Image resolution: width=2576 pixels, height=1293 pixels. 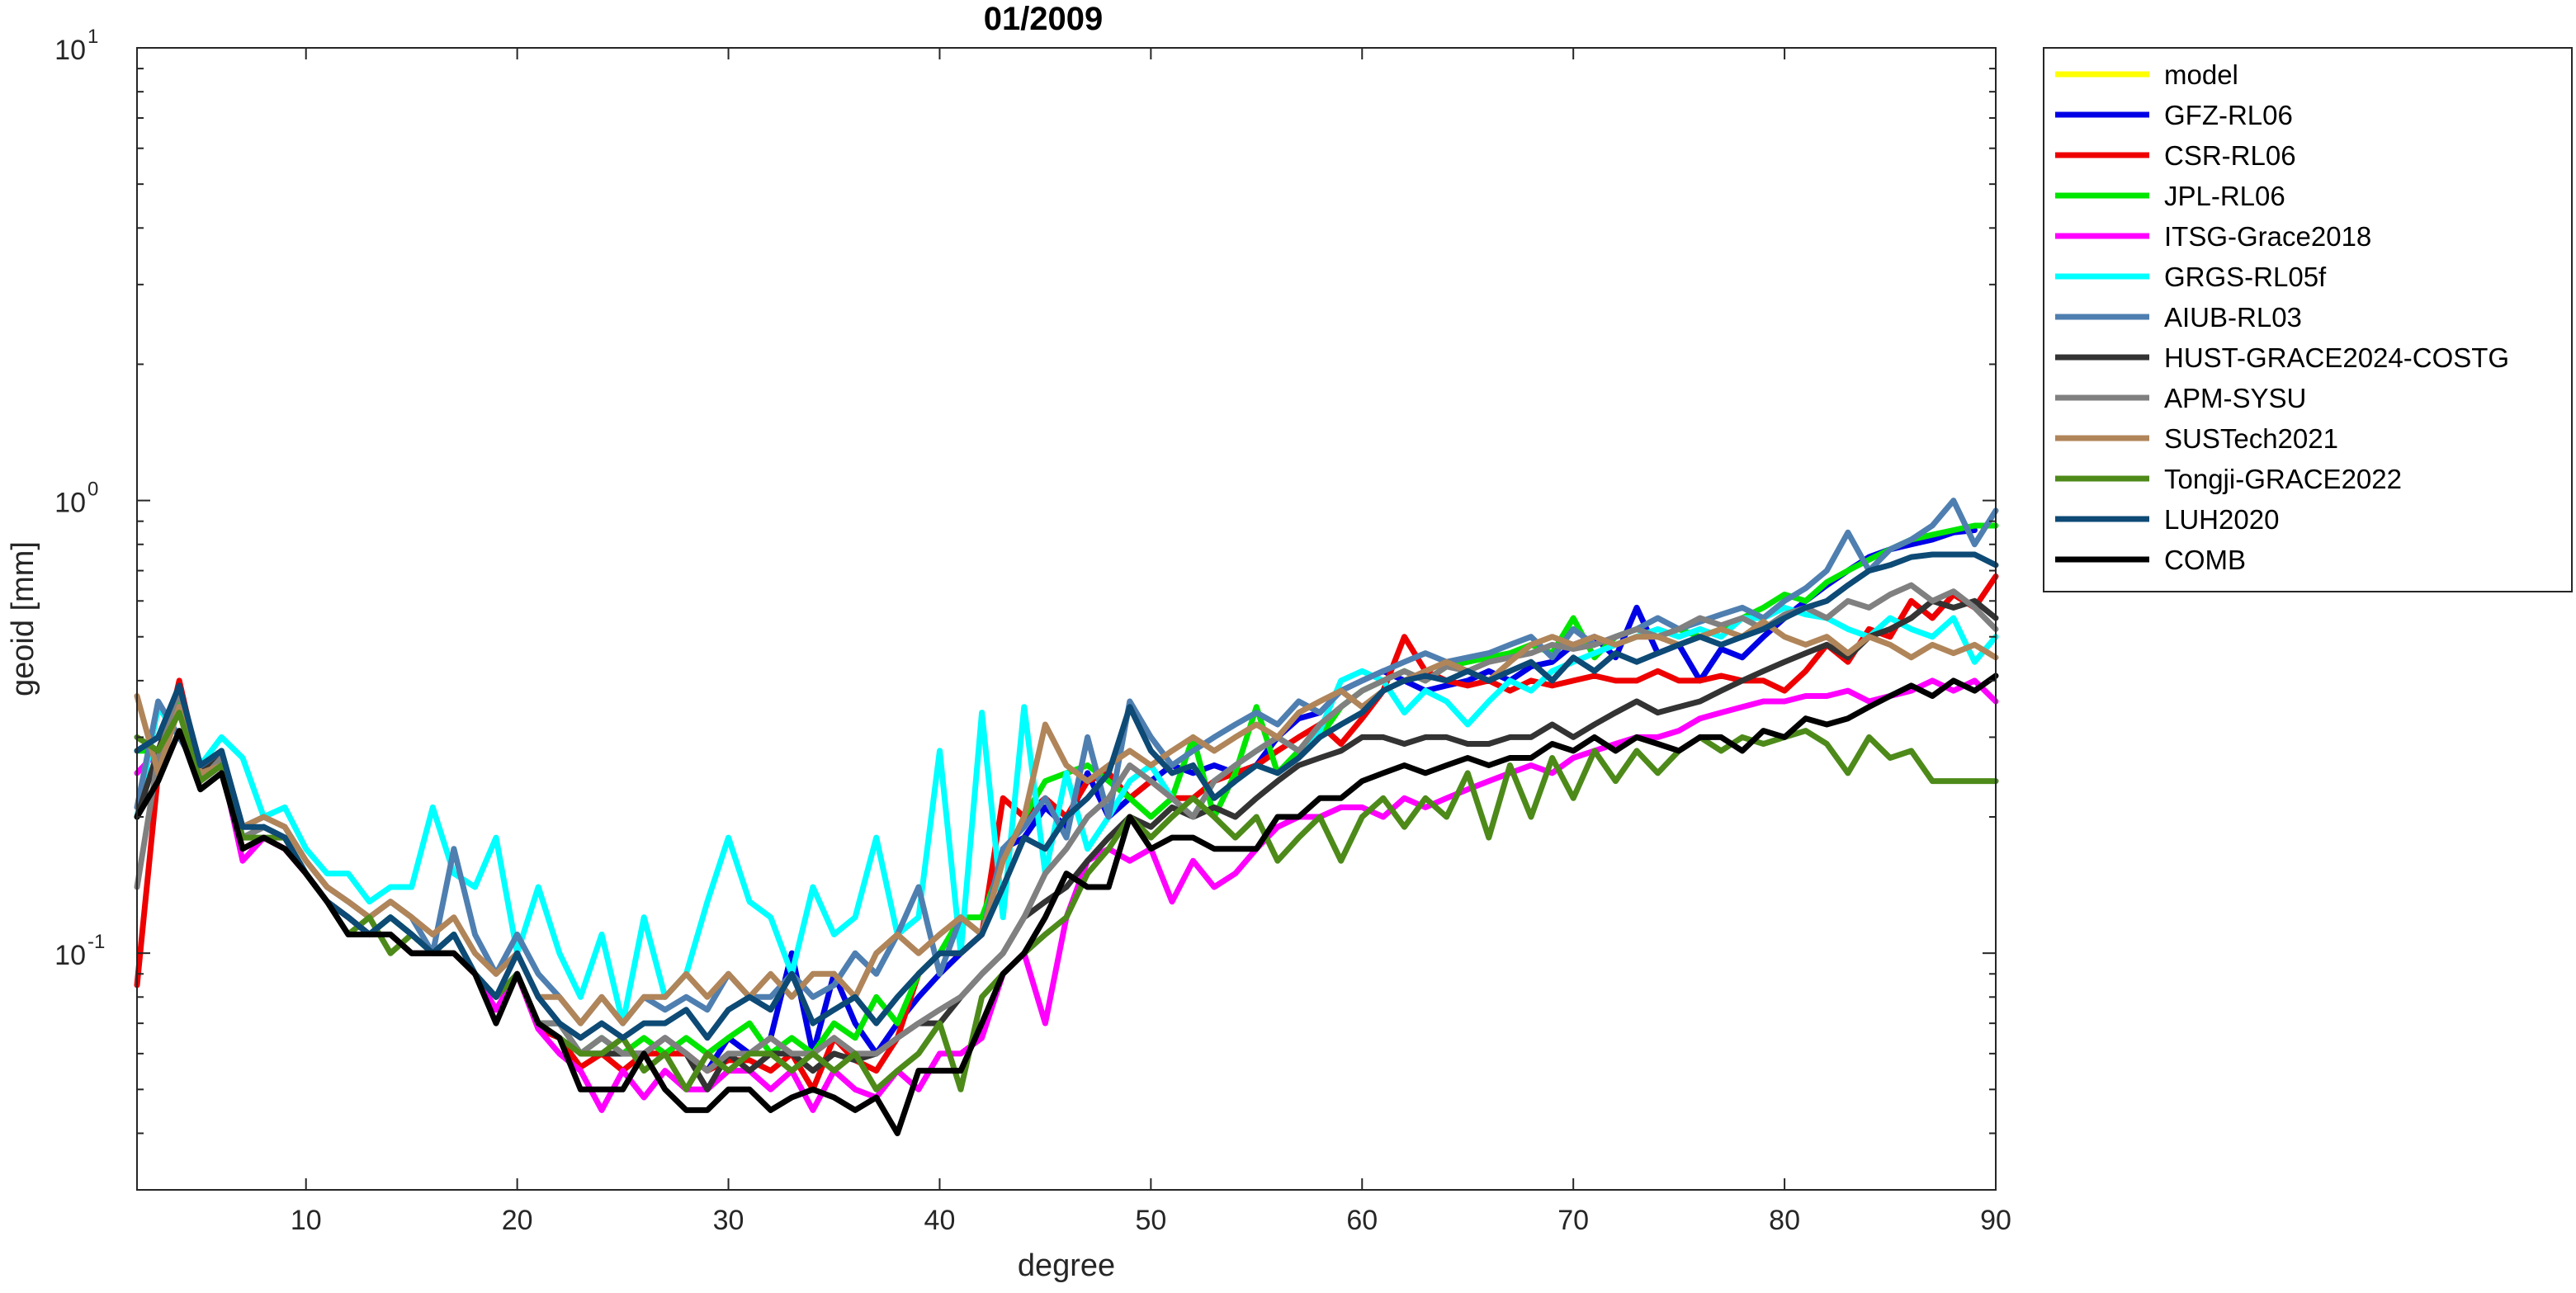 I want to click on chart-title: 01/2009, so click(x=1044, y=19).